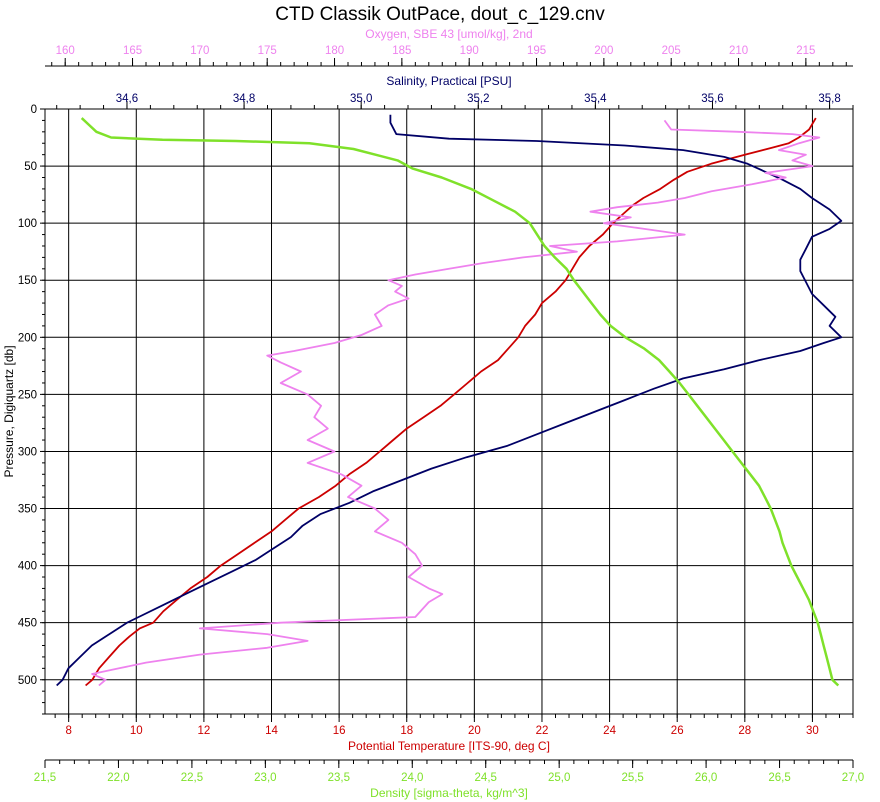 This screenshot has height=802, width=880. Describe the element at coordinates (127, 99) in the screenshot. I see `salinity-tick-label: 34,6` at that location.